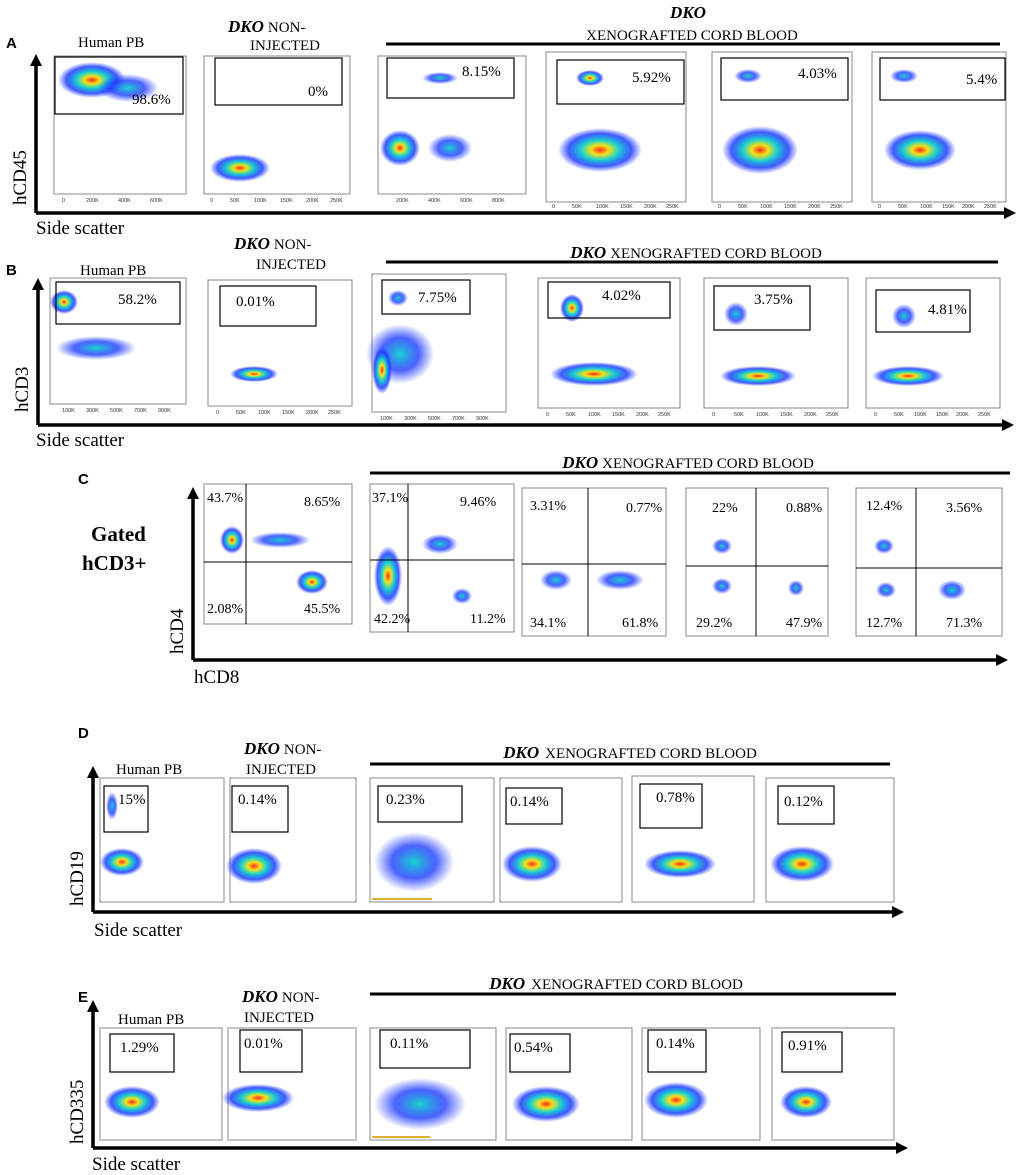 This screenshot has width=1021, height=1175. I want to click on tick-label: 800K, so click(498, 201).